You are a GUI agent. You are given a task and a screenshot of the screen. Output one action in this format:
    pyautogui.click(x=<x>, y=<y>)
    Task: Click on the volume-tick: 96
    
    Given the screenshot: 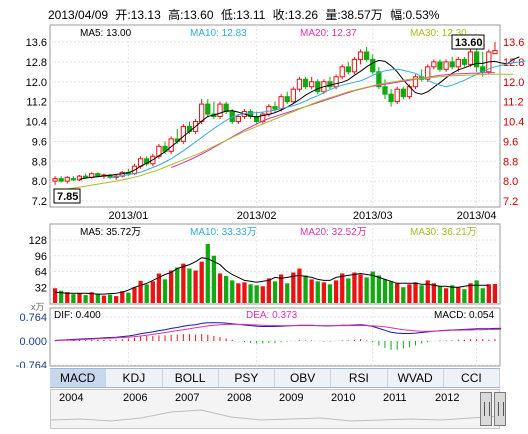 What is the action you would take?
    pyautogui.click(x=41, y=257)
    